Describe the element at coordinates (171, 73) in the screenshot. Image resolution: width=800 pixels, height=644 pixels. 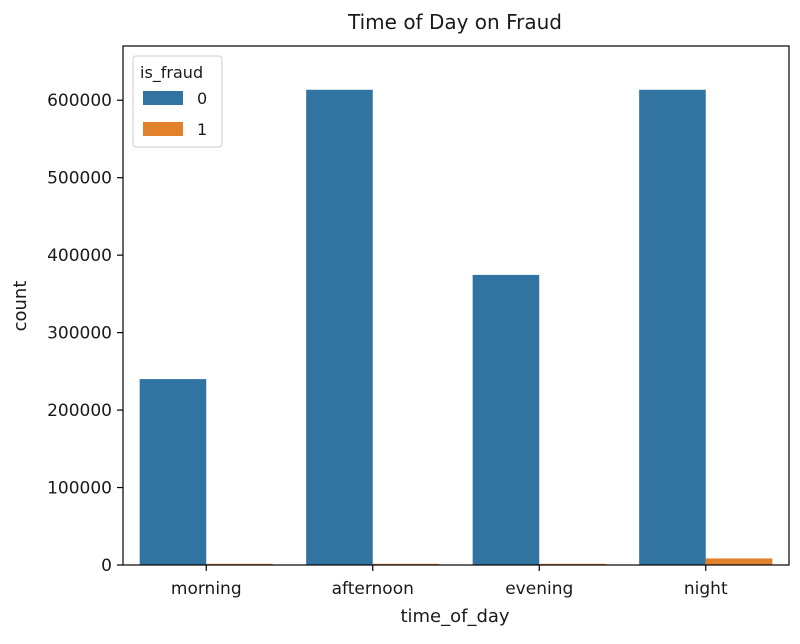
I see `legend-title: is_fraud` at that location.